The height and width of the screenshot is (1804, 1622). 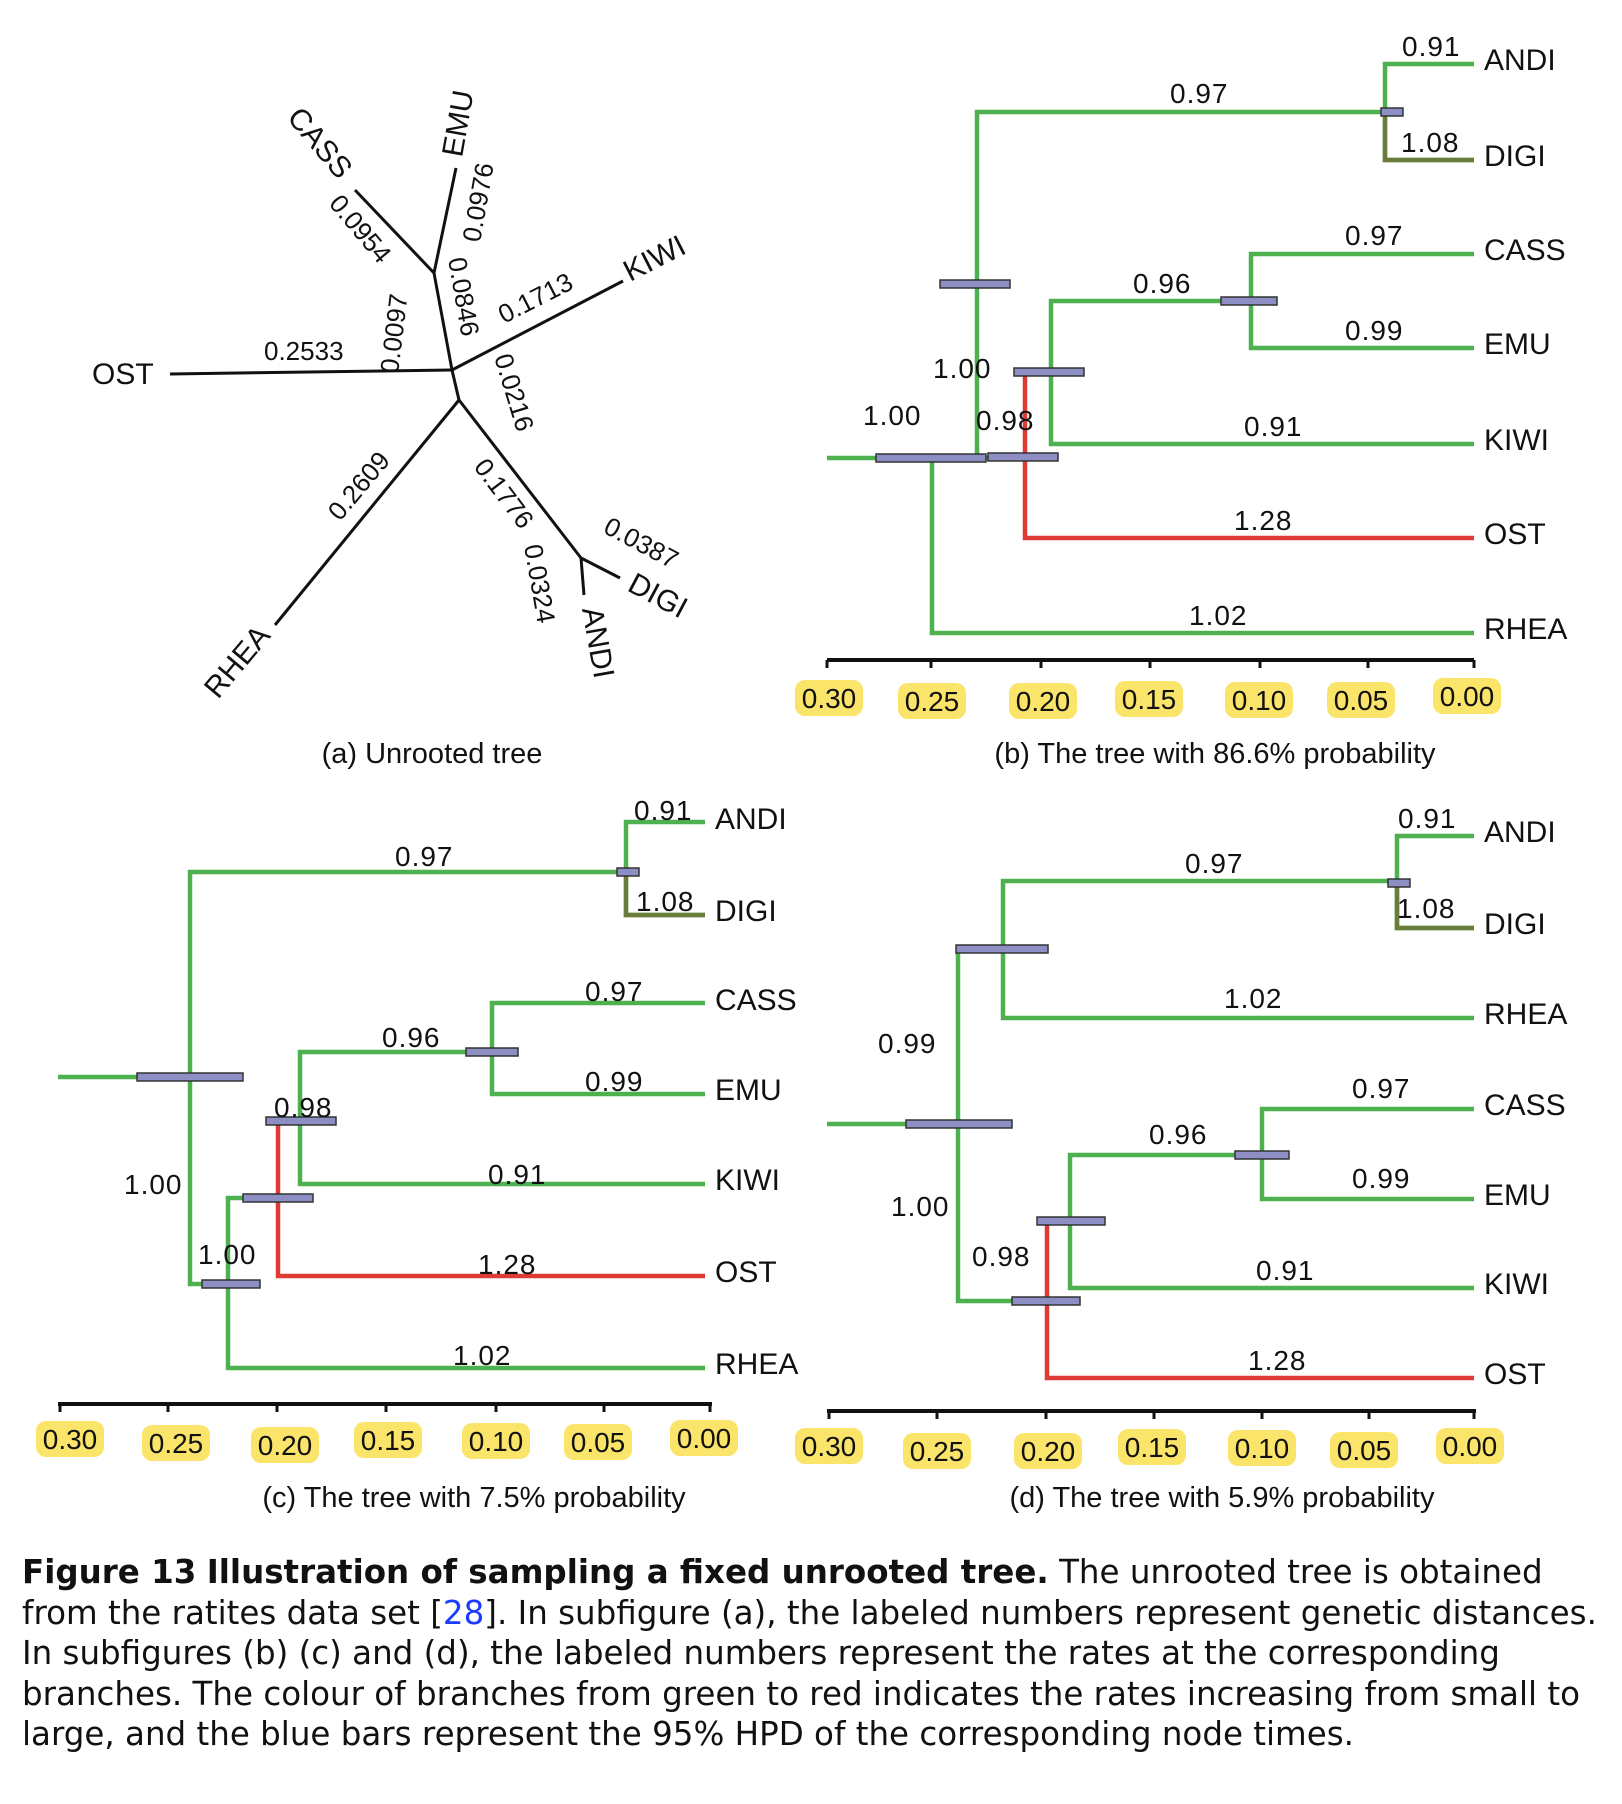 I want to click on figure-label: Figure 13, so click(x=109, y=1572).